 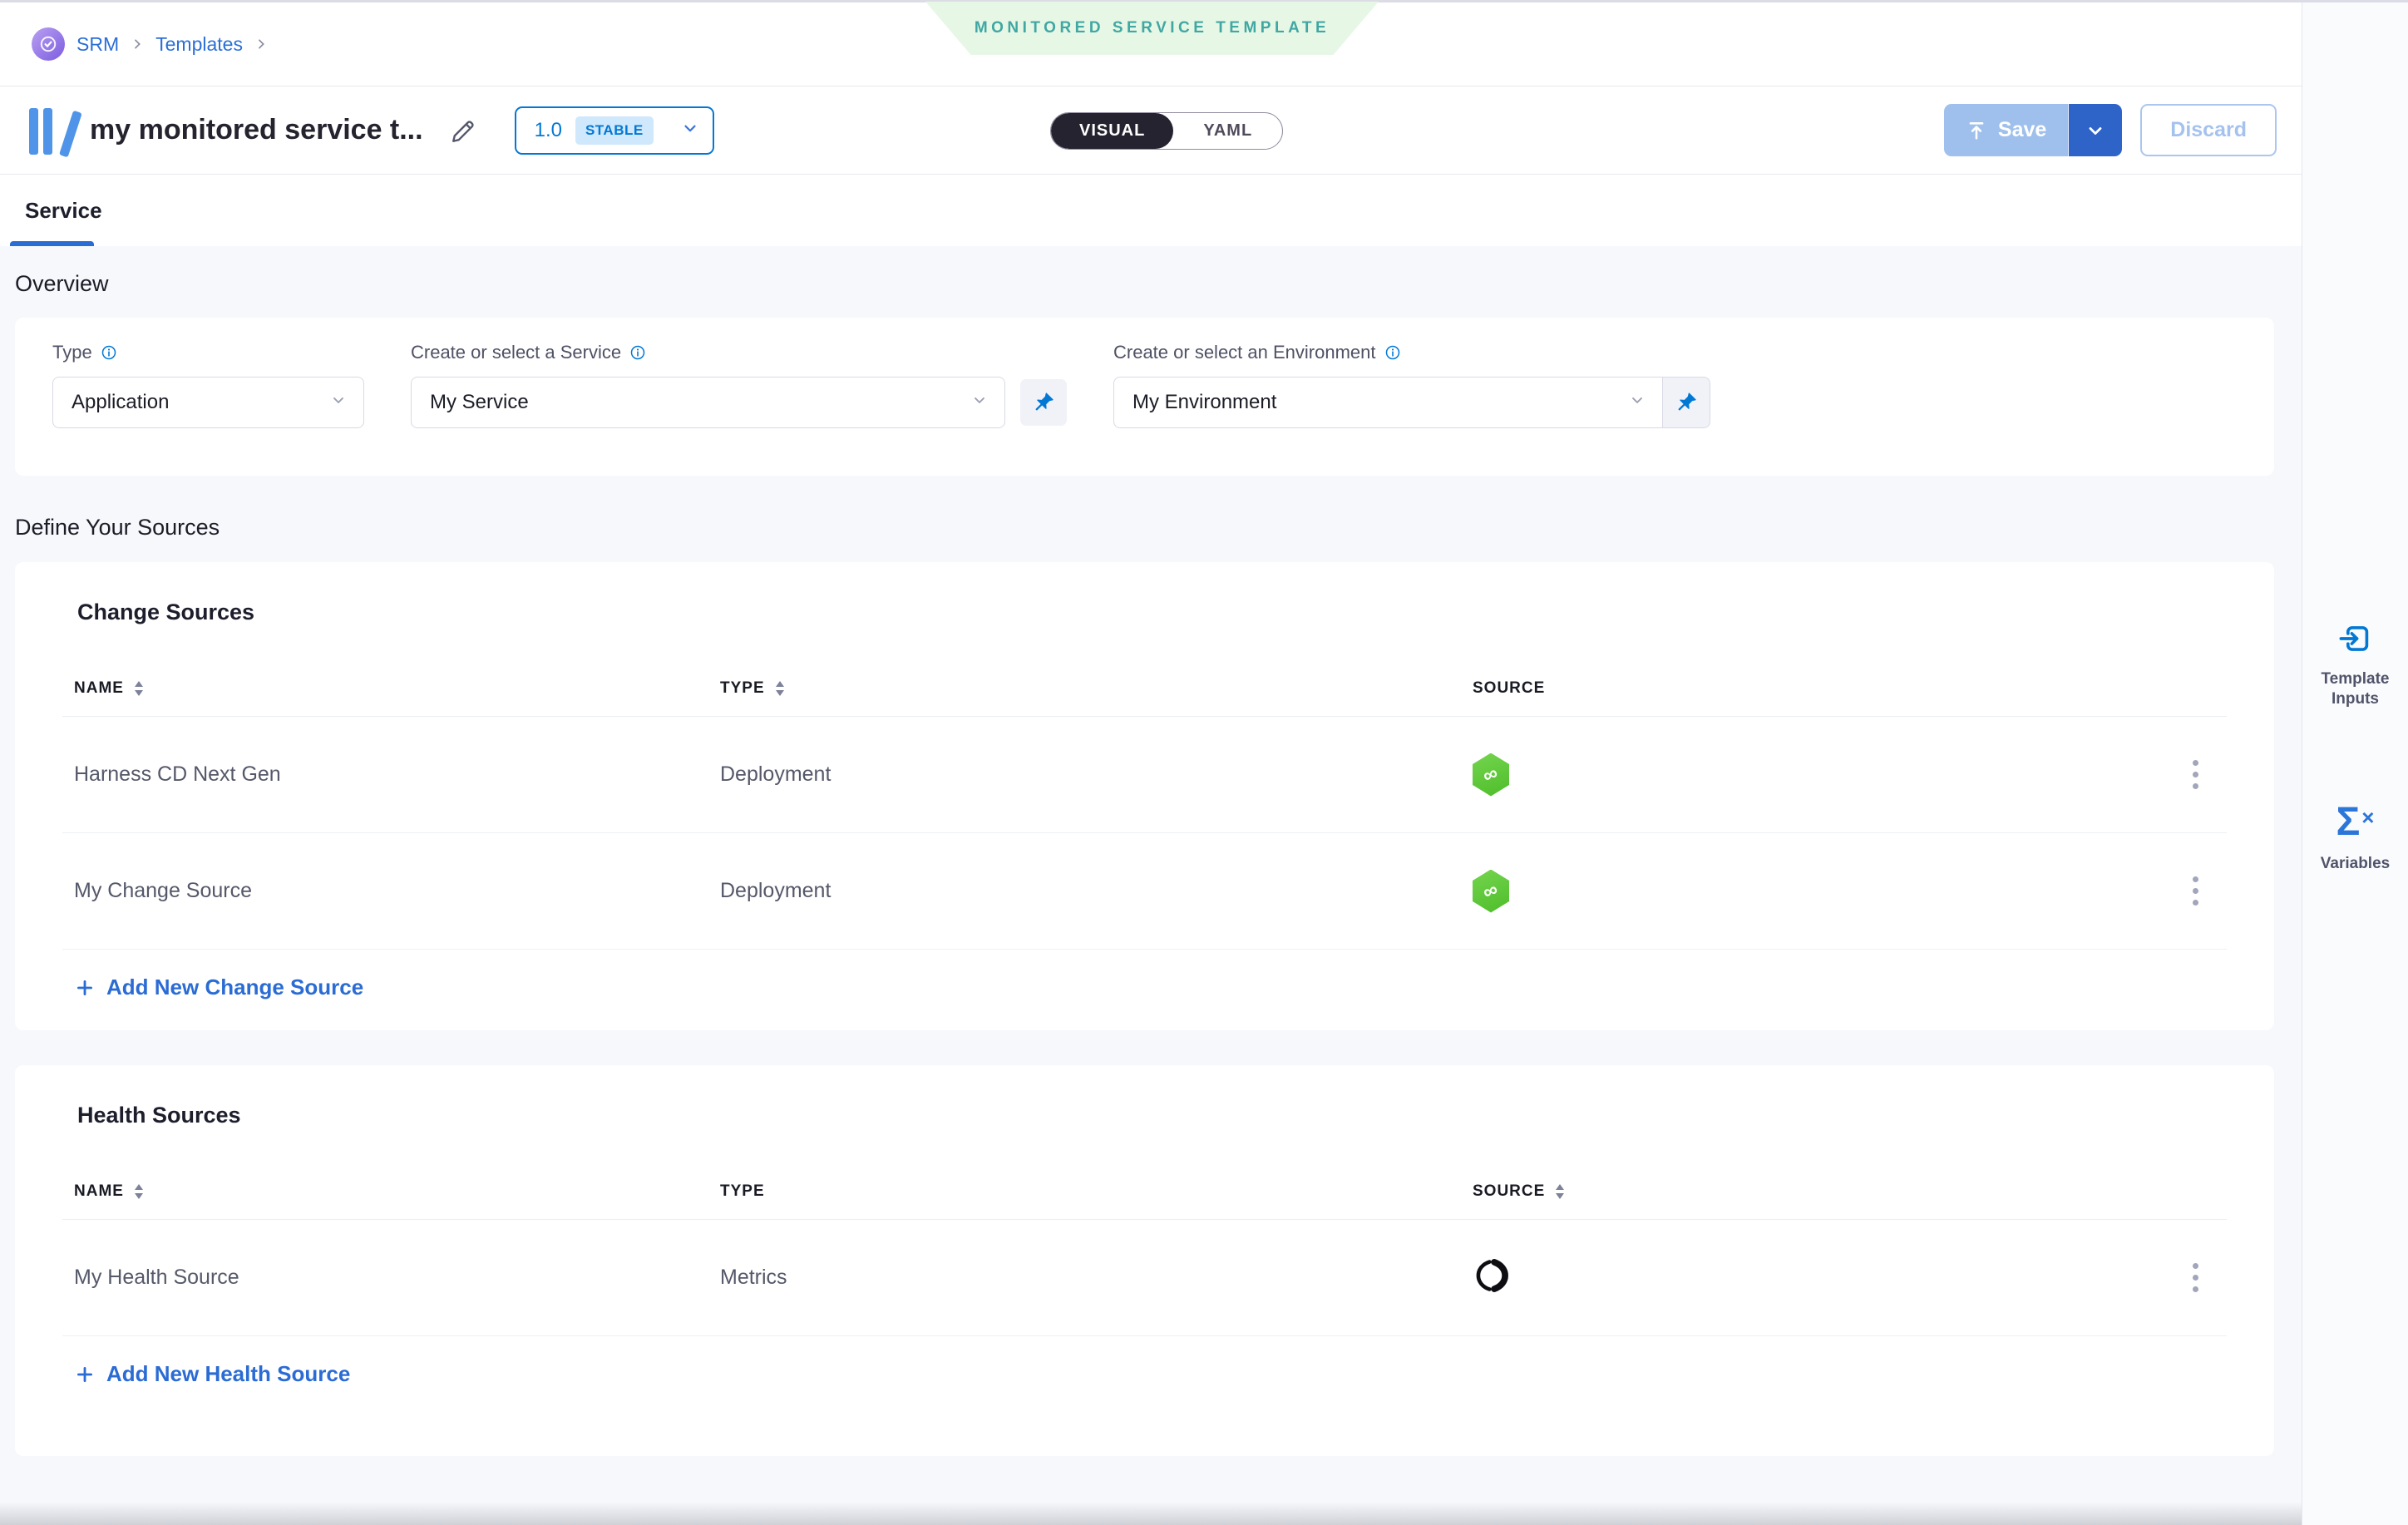 What do you see at coordinates (159, 1115) in the screenshot?
I see `health-sources-title: Health Sources` at bounding box center [159, 1115].